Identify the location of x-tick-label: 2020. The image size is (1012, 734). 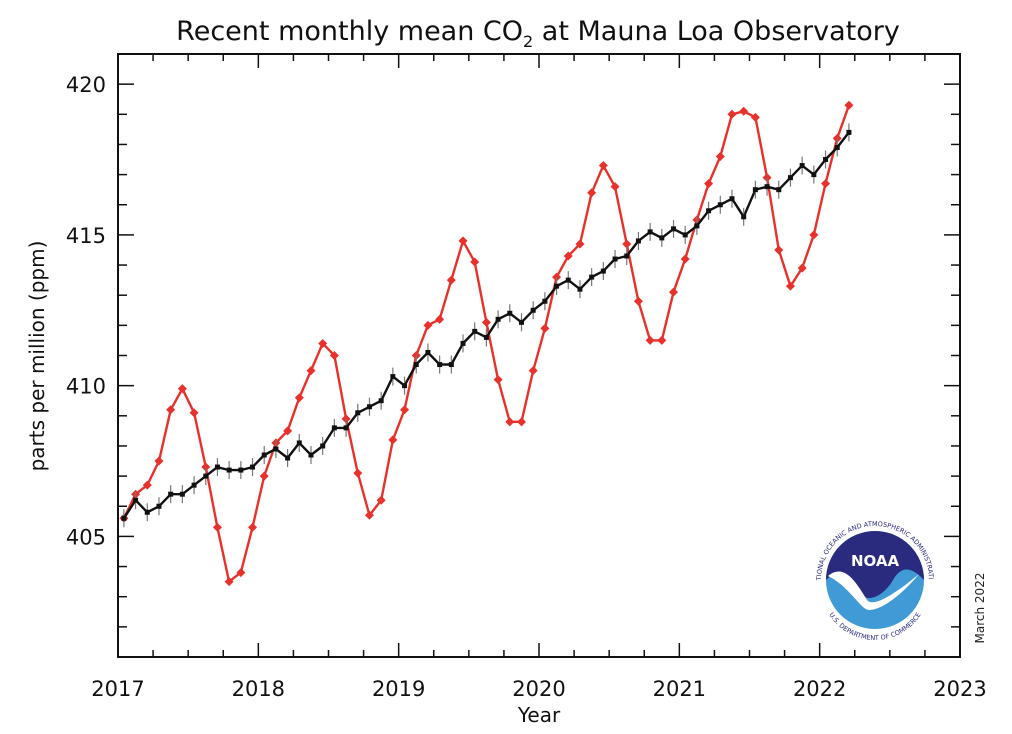
(538, 689).